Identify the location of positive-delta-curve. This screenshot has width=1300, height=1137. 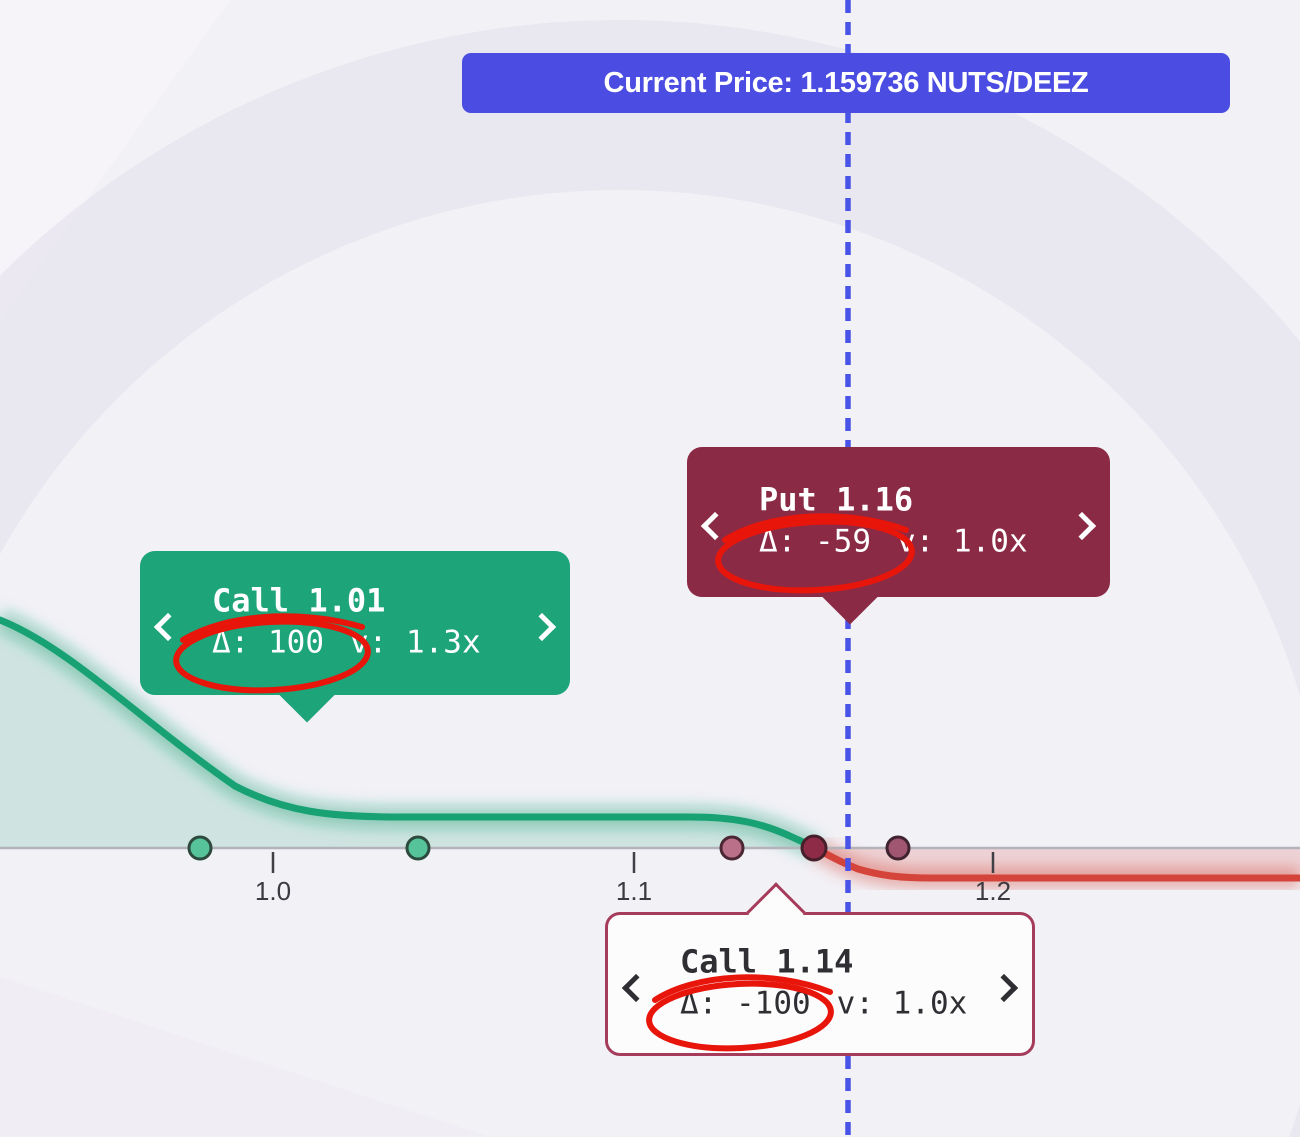
(410, 734).